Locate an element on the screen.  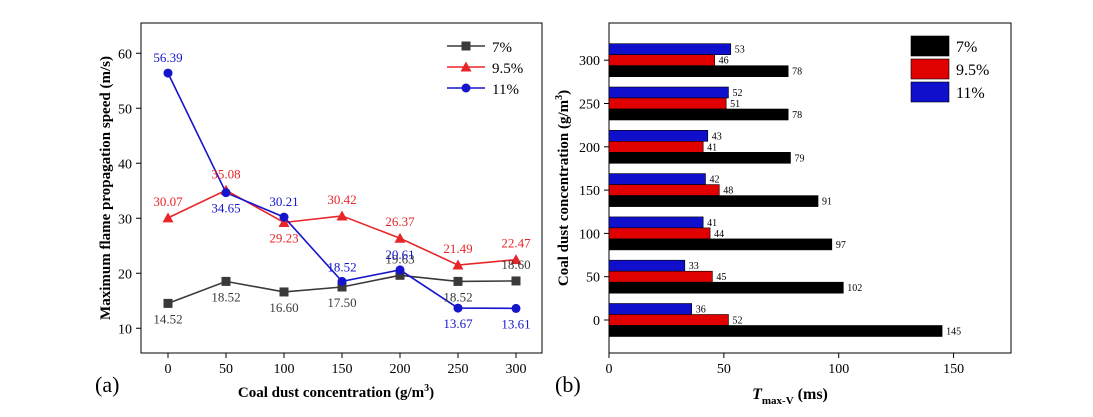
x-tick-label-a: 250 is located at coordinates (458, 369).